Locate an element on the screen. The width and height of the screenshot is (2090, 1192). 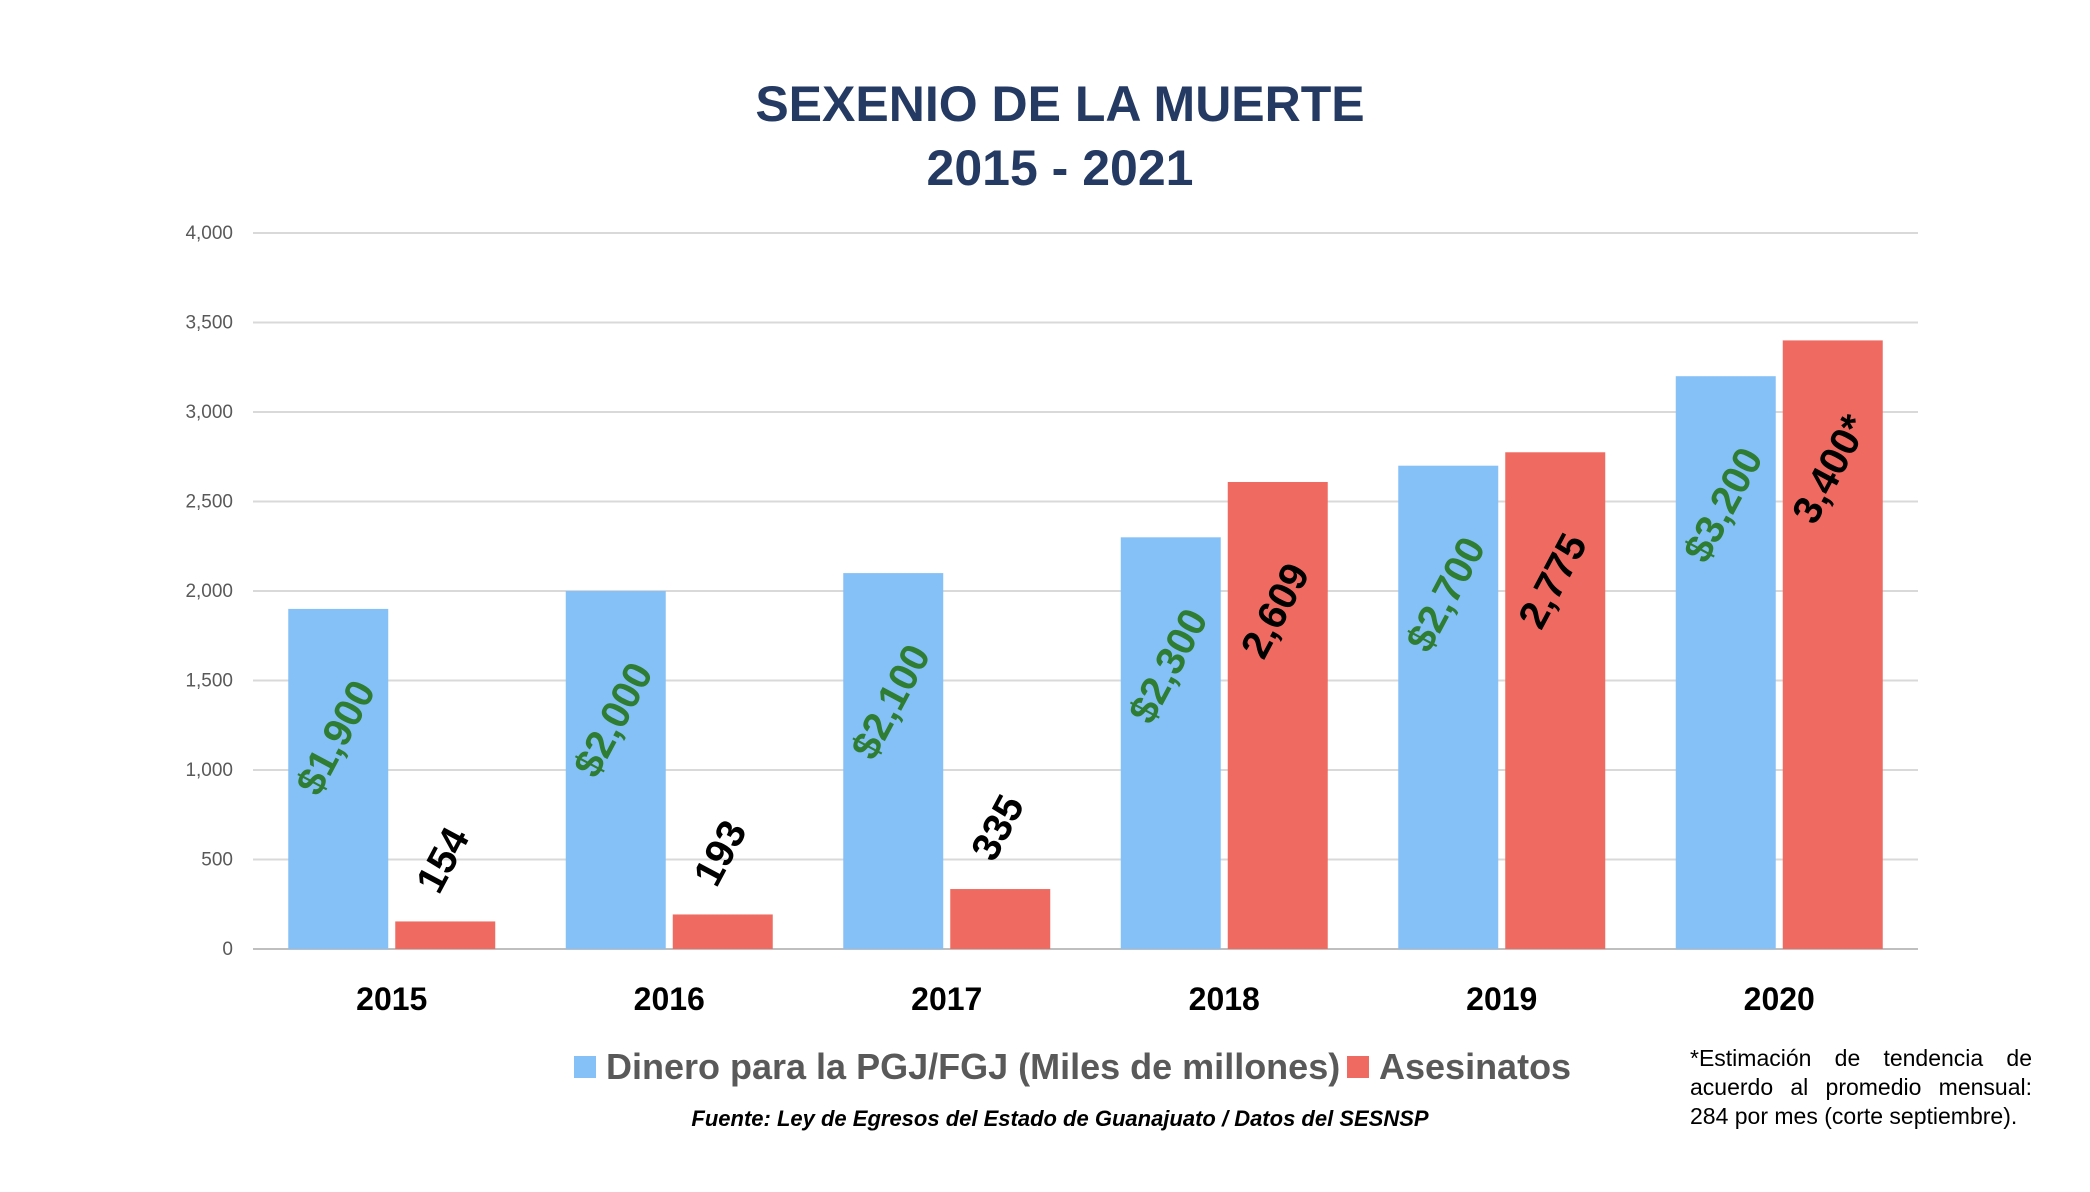
y-tick-label: 4,000 is located at coordinates (209, 233).